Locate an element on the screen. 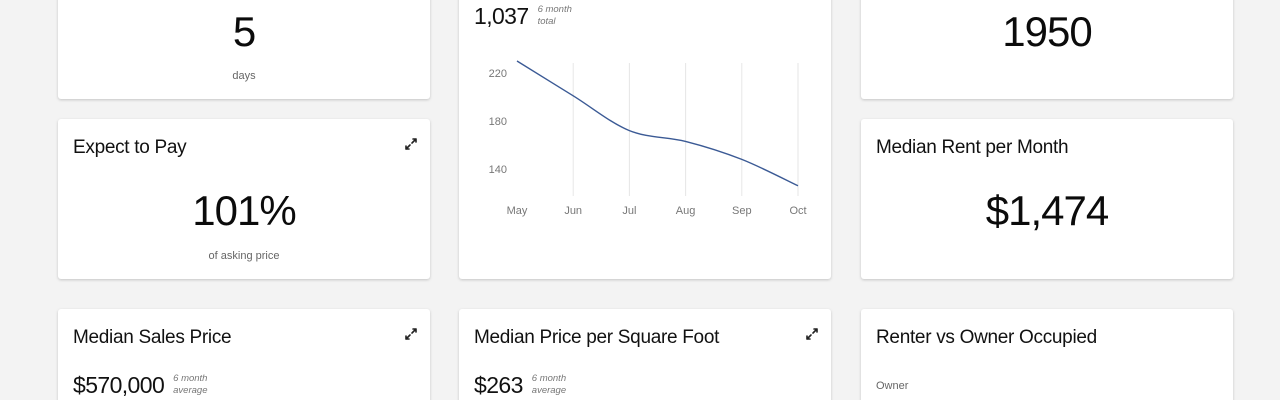  days-value: 5 is located at coordinates (244, 31).